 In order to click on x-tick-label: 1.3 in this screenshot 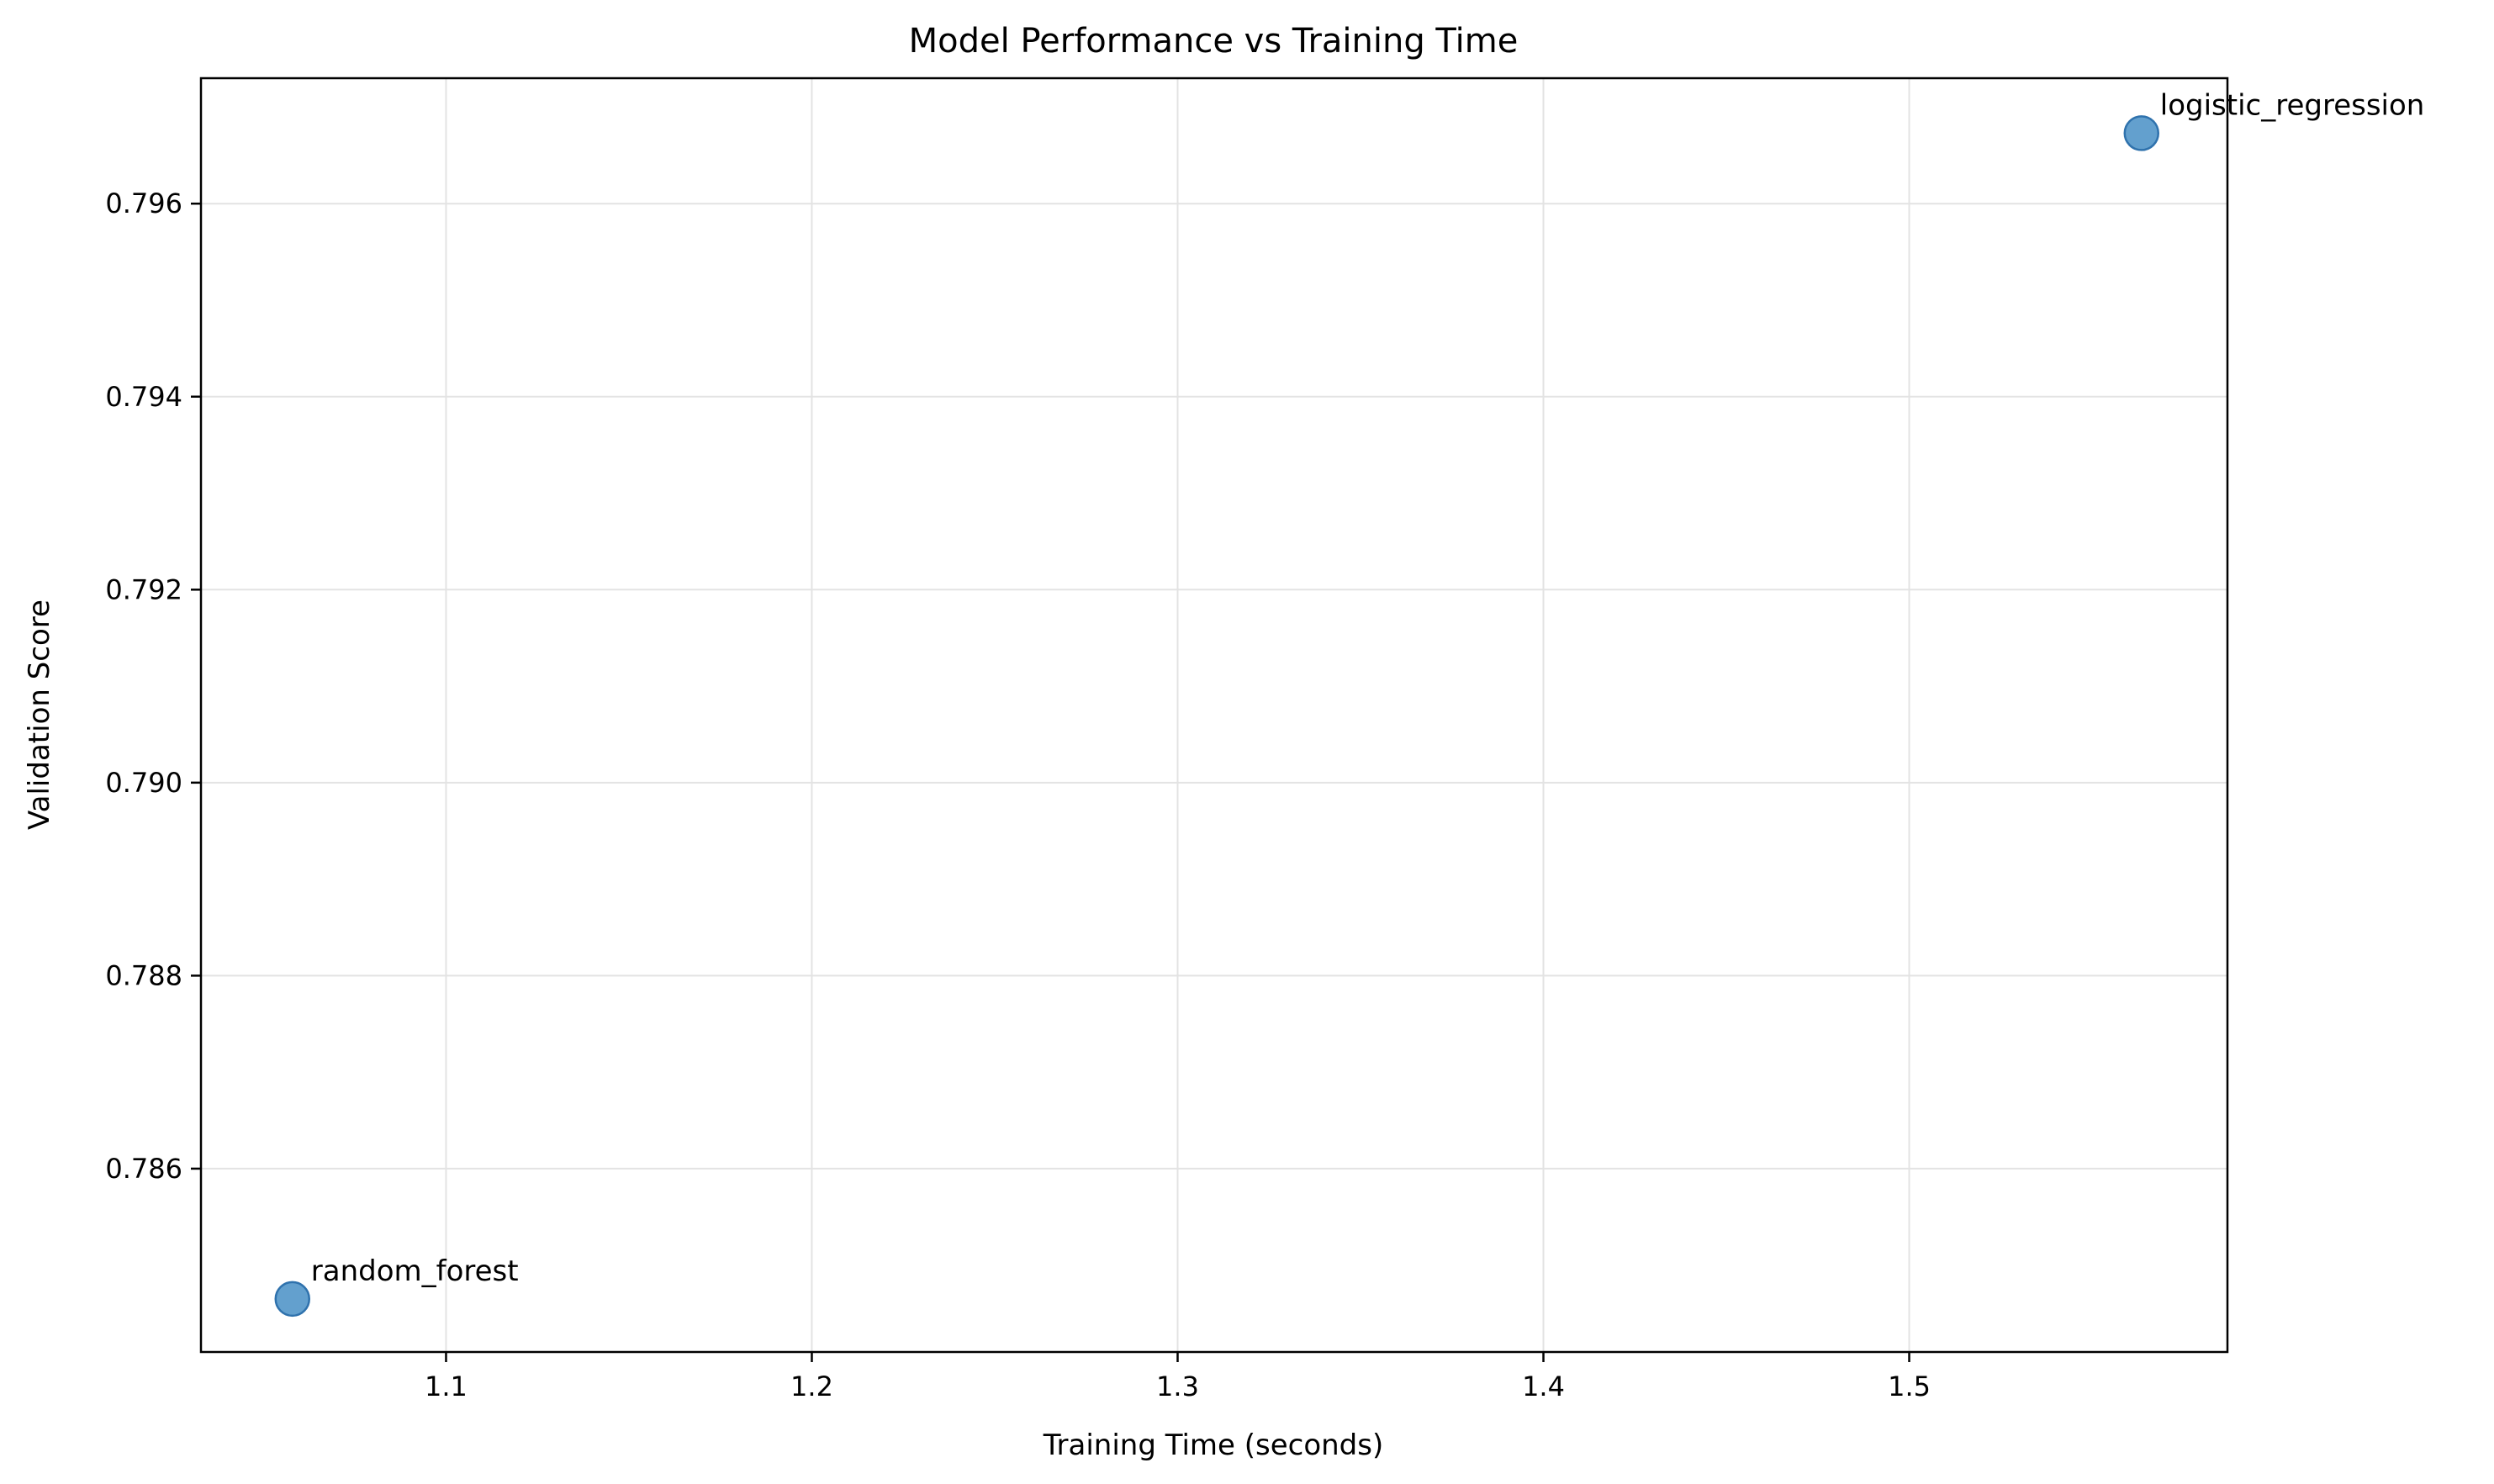, I will do `click(1178, 1386)`.